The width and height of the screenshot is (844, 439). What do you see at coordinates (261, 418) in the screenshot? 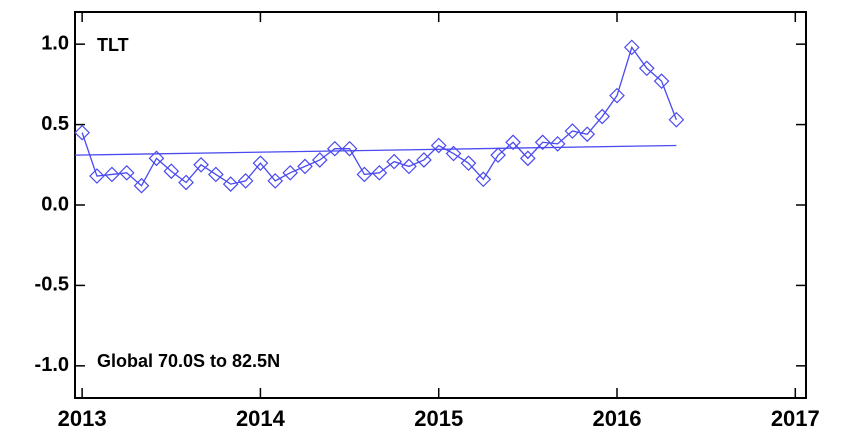
I see `x-tick-label: 2014` at bounding box center [261, 418].